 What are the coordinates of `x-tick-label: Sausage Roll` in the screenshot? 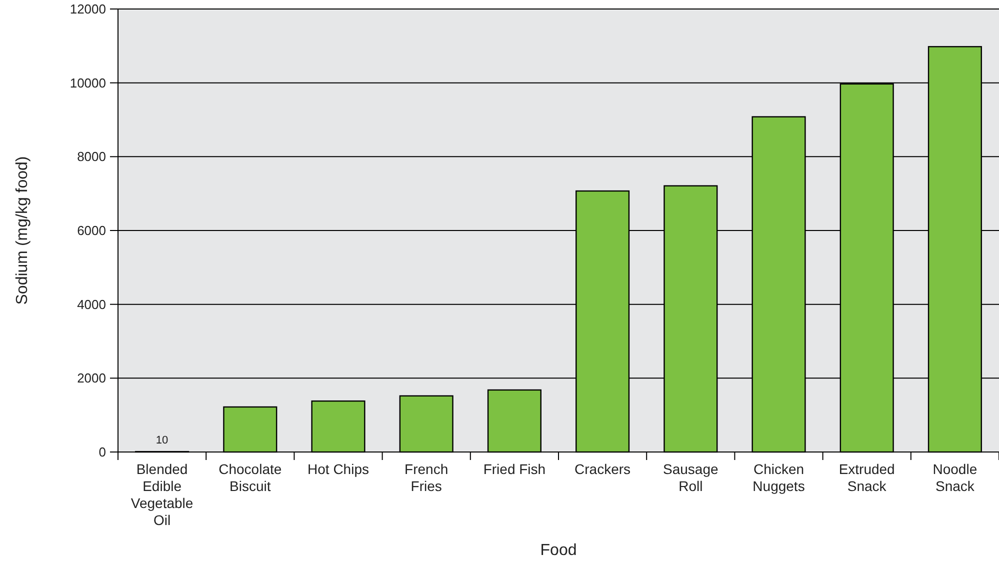 It's located at (690, 477).